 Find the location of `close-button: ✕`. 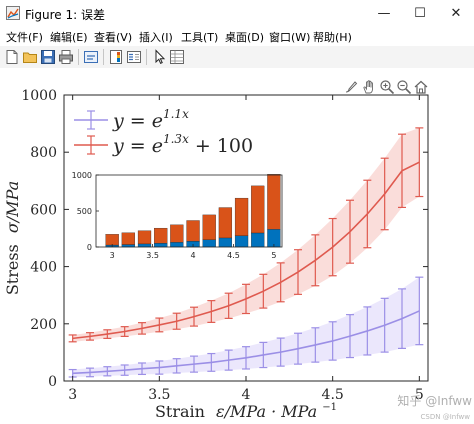

close-button: ✕ is located at coordinates (456, 13).